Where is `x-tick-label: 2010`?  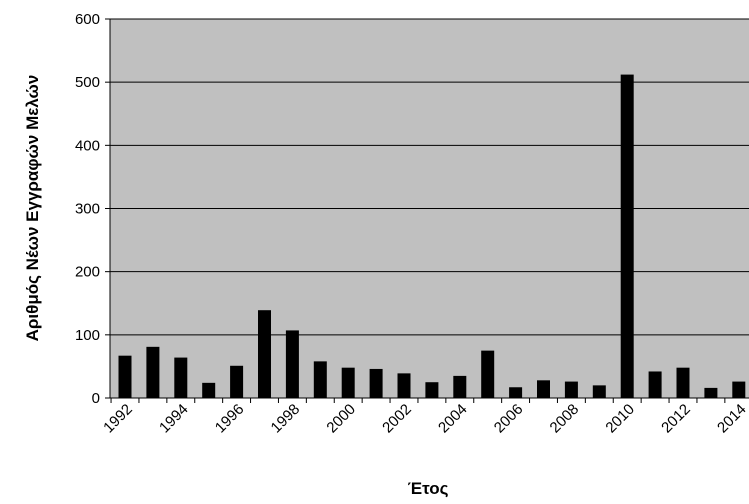 x-tick-label: 2010 is located at coordinates (620, 419).